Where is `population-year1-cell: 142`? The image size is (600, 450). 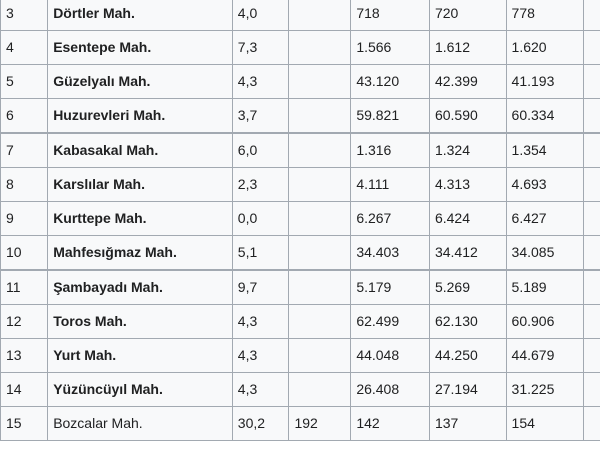 population-year1-cell: 142 is located at coordinates (390, 423).